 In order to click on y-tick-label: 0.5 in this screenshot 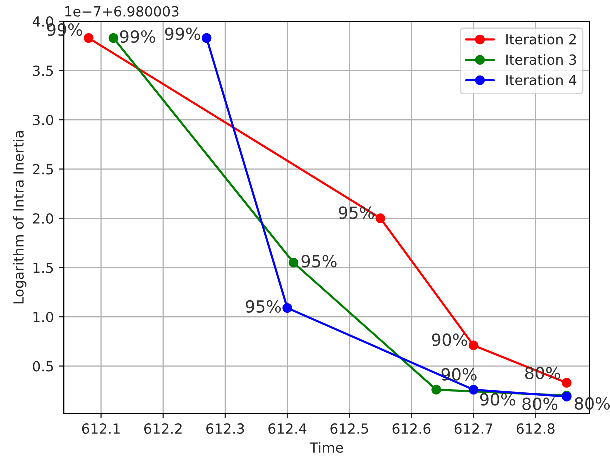, I will do `click(43, 366)`.